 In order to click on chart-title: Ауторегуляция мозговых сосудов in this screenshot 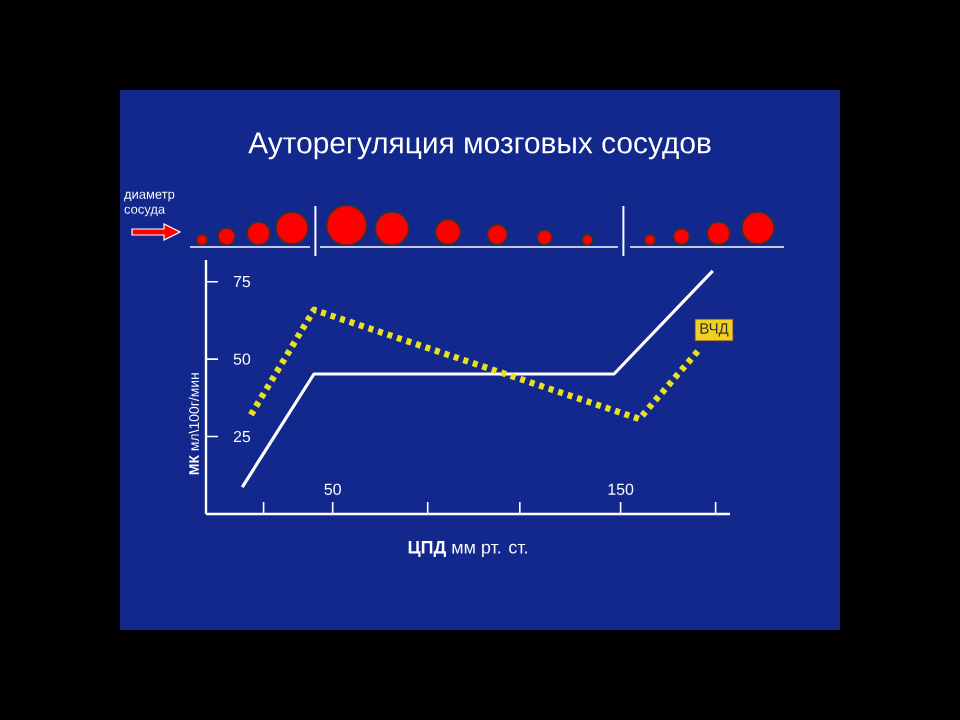, I will do `click(479, 146)`.